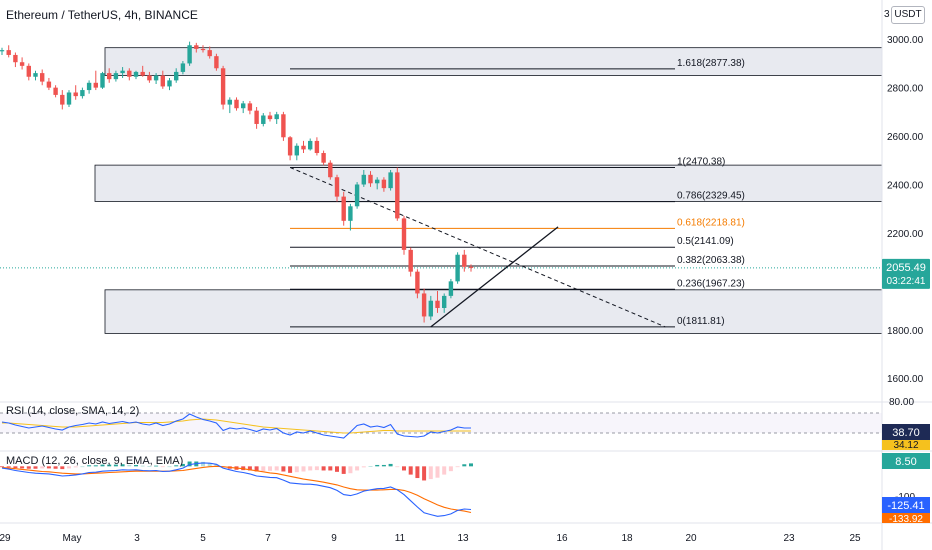 The image size is (932, 550). Describe the element at coordinates (905, 137) in the screenshot. I see `price-tick-label: 2600.00` at that location.